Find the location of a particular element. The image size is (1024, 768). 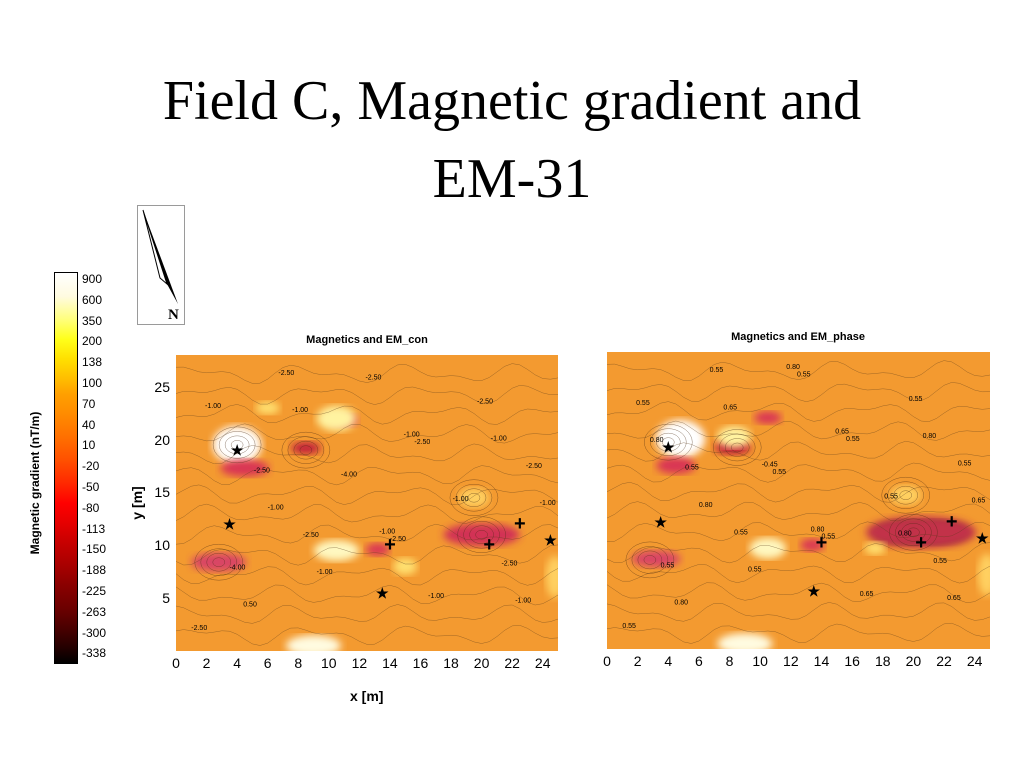

x-tick-label: 6 is located at coordinates (699, 661).